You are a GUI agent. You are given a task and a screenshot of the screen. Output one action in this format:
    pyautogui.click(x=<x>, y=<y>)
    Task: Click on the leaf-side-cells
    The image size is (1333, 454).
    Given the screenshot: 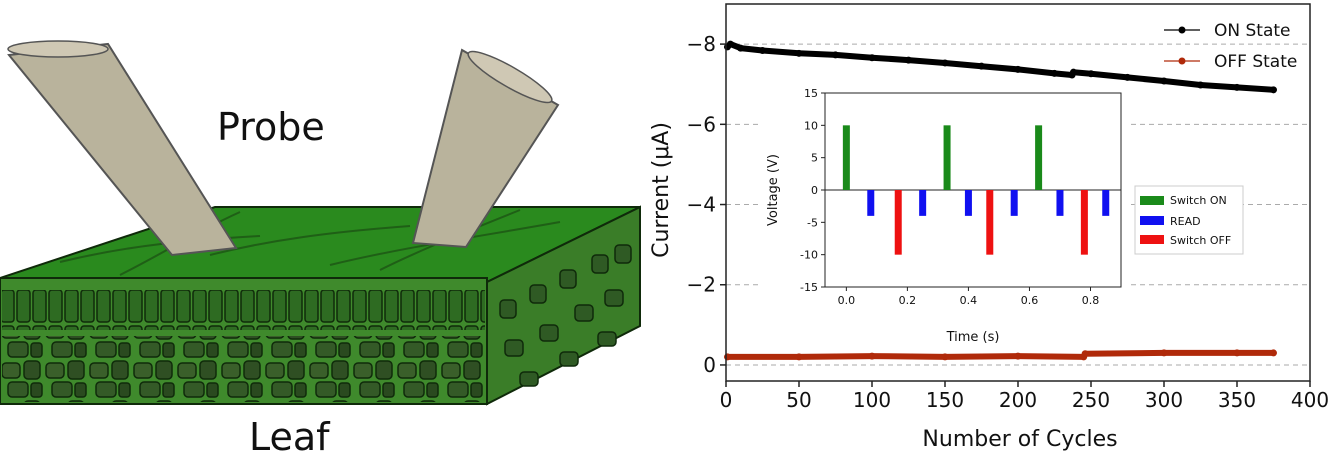 What is the action you would take?
    pyautogui.click(x=565, y=315)
    